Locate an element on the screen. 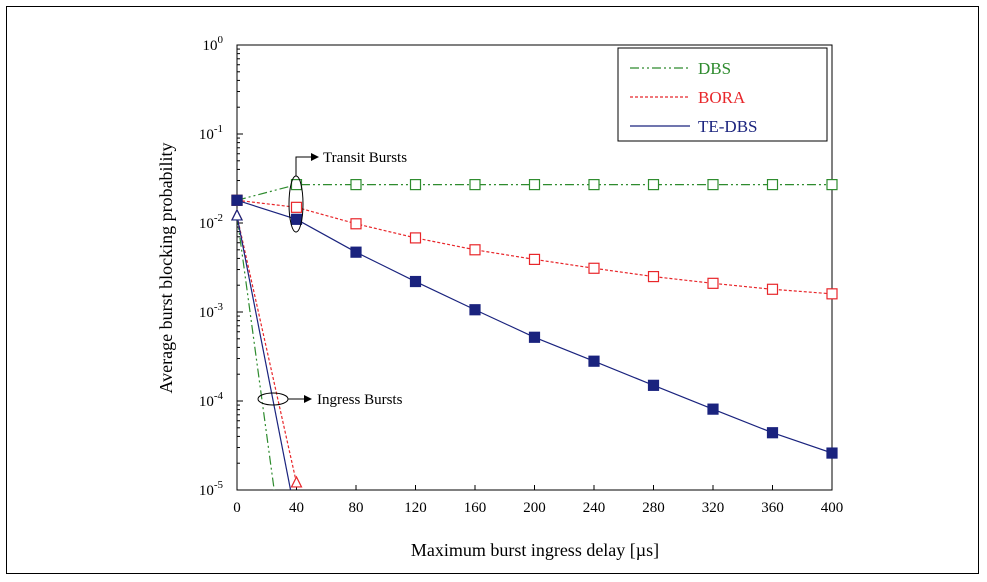  y-tick-label: 10⁻³ is located at coordinates (211, 311).